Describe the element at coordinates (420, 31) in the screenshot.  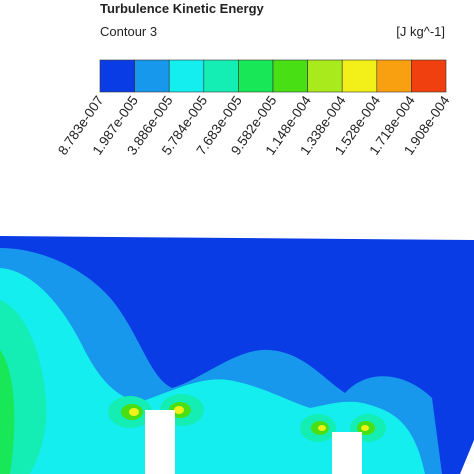
I see `legend-units: [J kg^-1]` at that location.